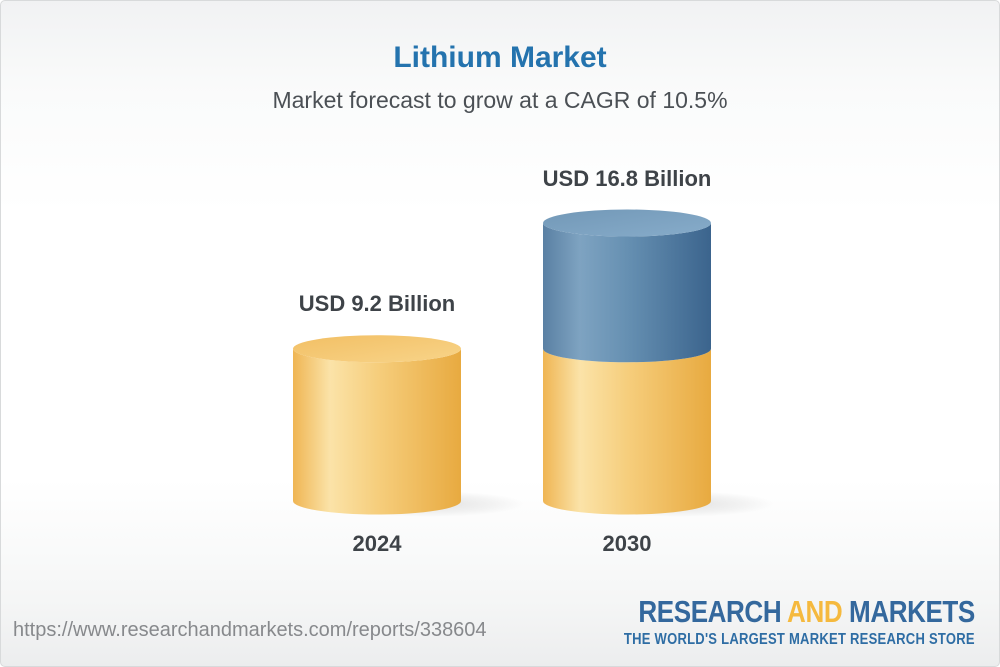 The height and width of the screenshot is (667, 1000). What do you see at coordinates (377, 543) in the screenshot?
I see `year-label-2024: 2024` at bounding box center [377, 543].